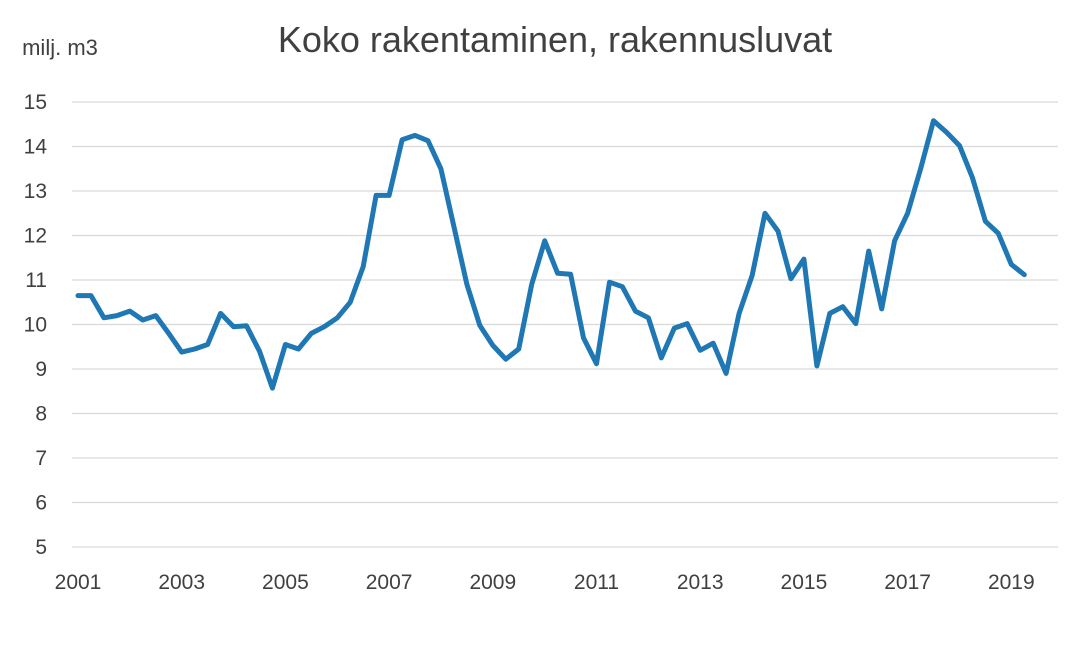 The width and height of the screenshot is (1079, 645). I want to click on data-point-2005Q1, so click(285, 344).